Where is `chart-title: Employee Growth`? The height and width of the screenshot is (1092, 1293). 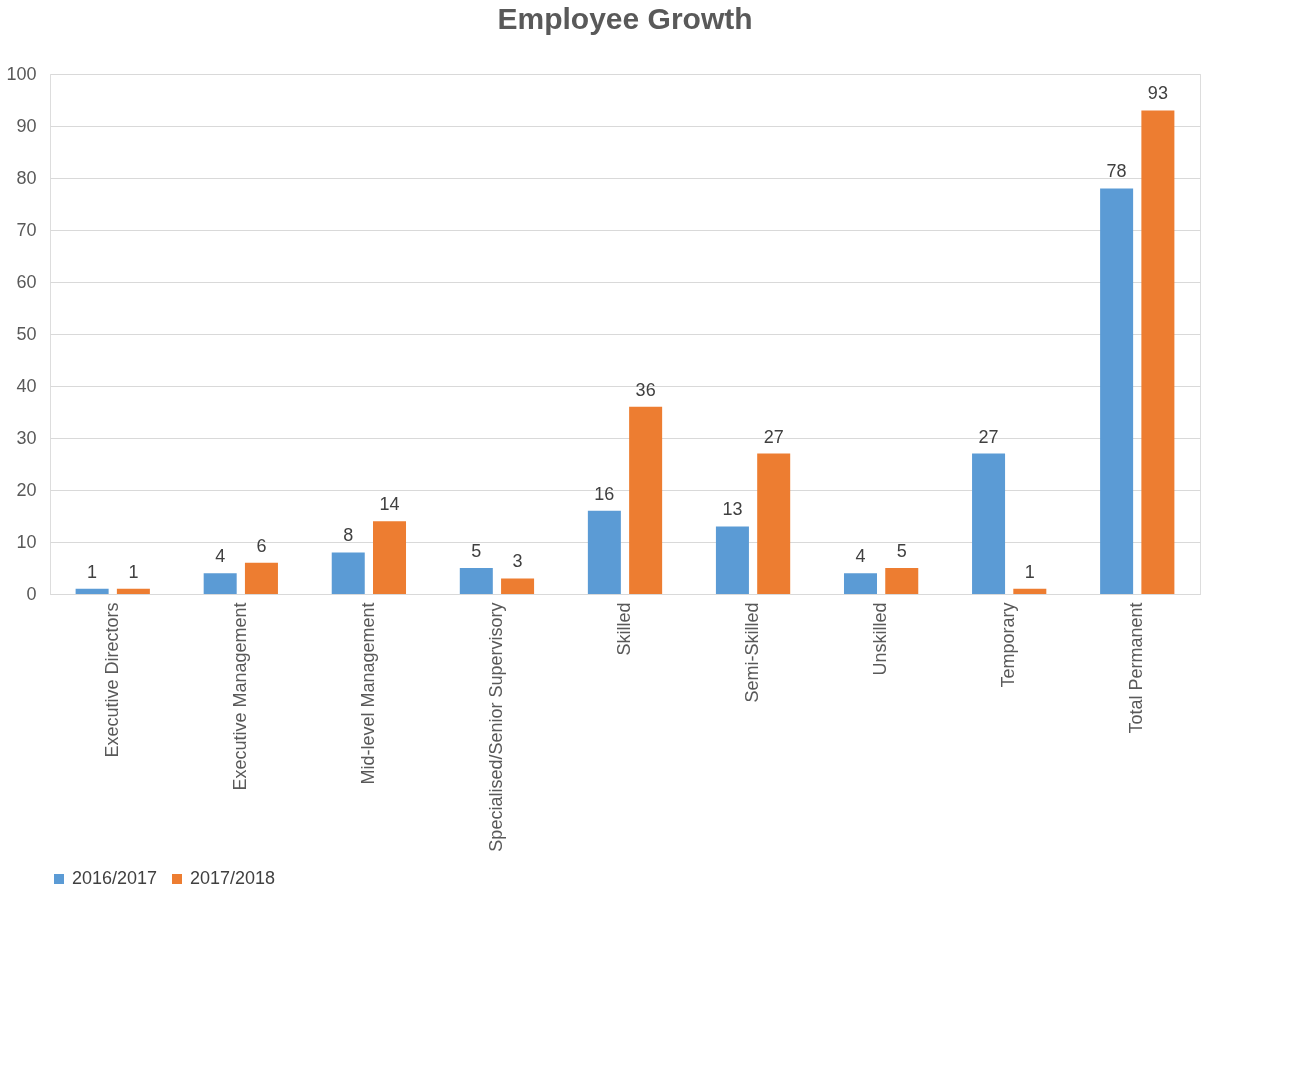 chart-title: Employee Growth is located at coordinates (625, 18).